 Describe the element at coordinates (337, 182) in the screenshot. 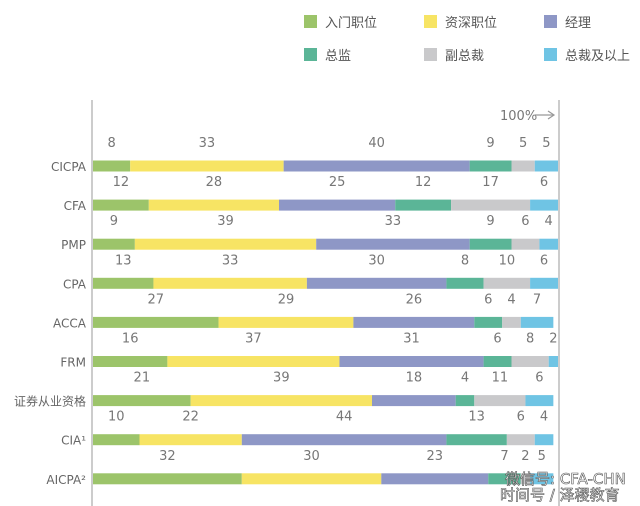

I see `data-label: 25` at that location.